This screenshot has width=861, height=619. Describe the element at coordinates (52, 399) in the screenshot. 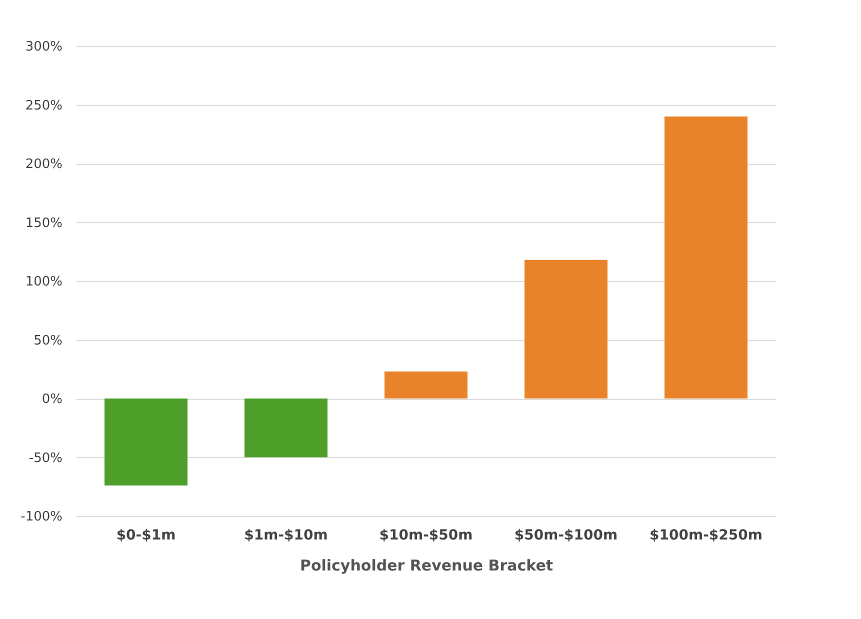

I see `y-tick-label: 0%` at that location.